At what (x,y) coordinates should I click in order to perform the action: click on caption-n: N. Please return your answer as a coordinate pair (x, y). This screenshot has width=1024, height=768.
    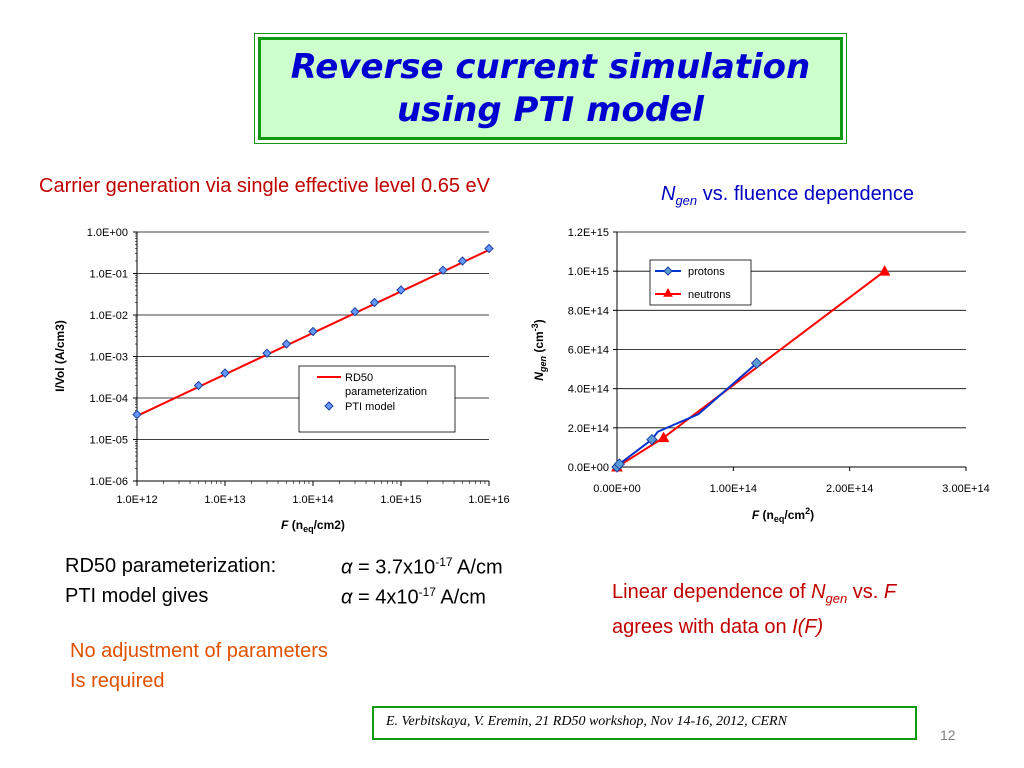
    Looking at the image, I should click on (668, 194).